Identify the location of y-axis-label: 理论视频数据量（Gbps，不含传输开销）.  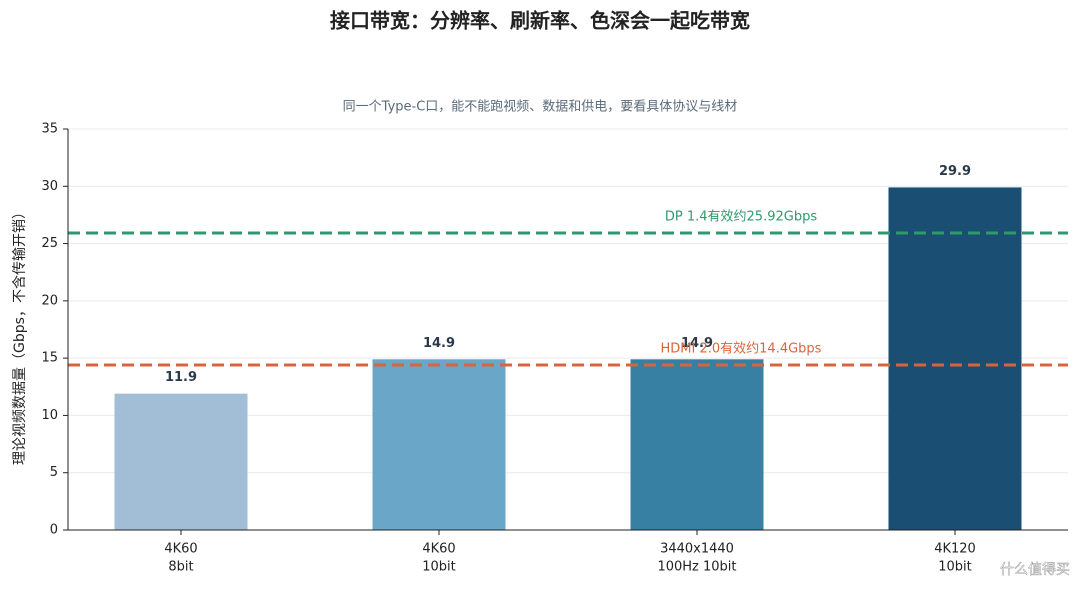
(20, 335).